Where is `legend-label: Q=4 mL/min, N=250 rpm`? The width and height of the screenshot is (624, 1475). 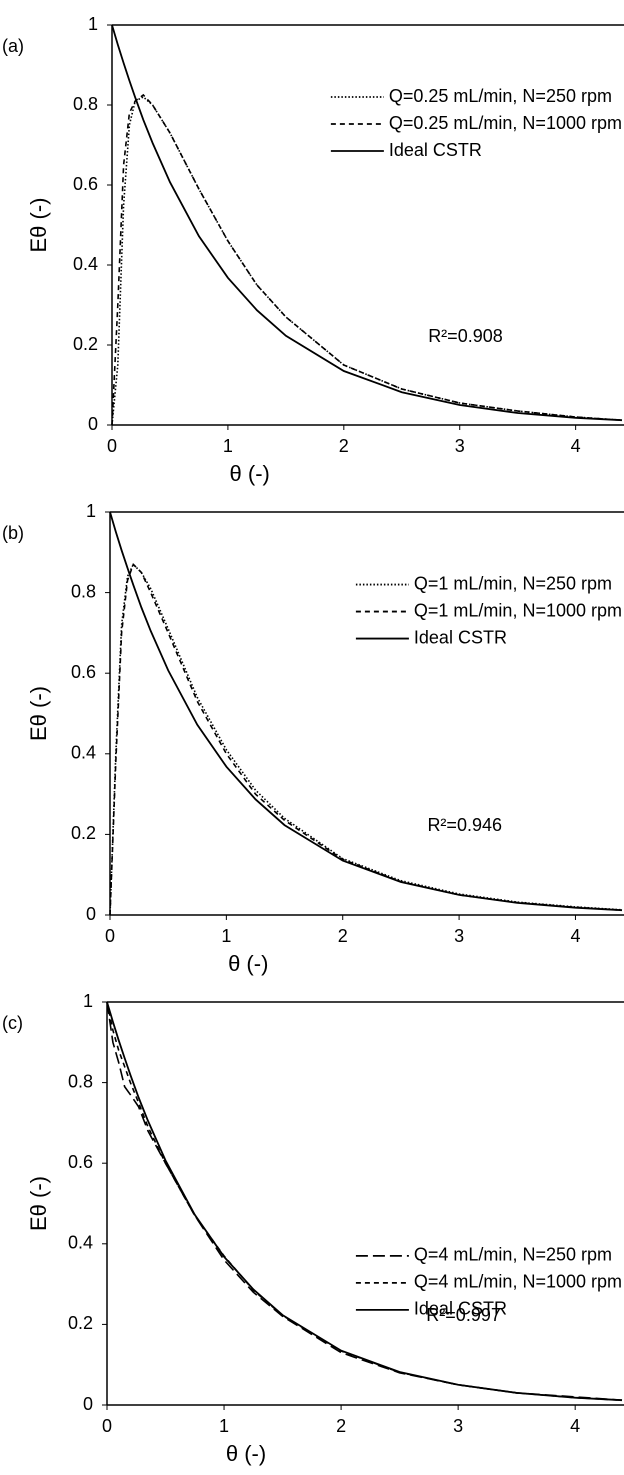
legend-label: Q=4 mL/min, N=250 rpm is located at coordinates (513, 1255).